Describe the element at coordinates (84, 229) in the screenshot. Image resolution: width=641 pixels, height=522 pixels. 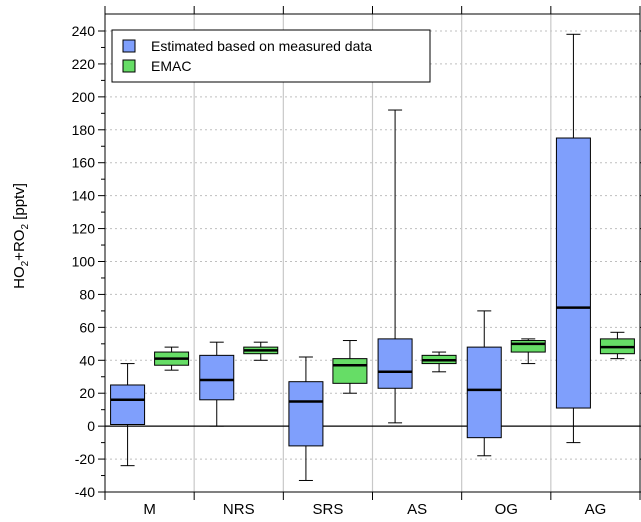
I see `y-tick-label: 120` at that location.